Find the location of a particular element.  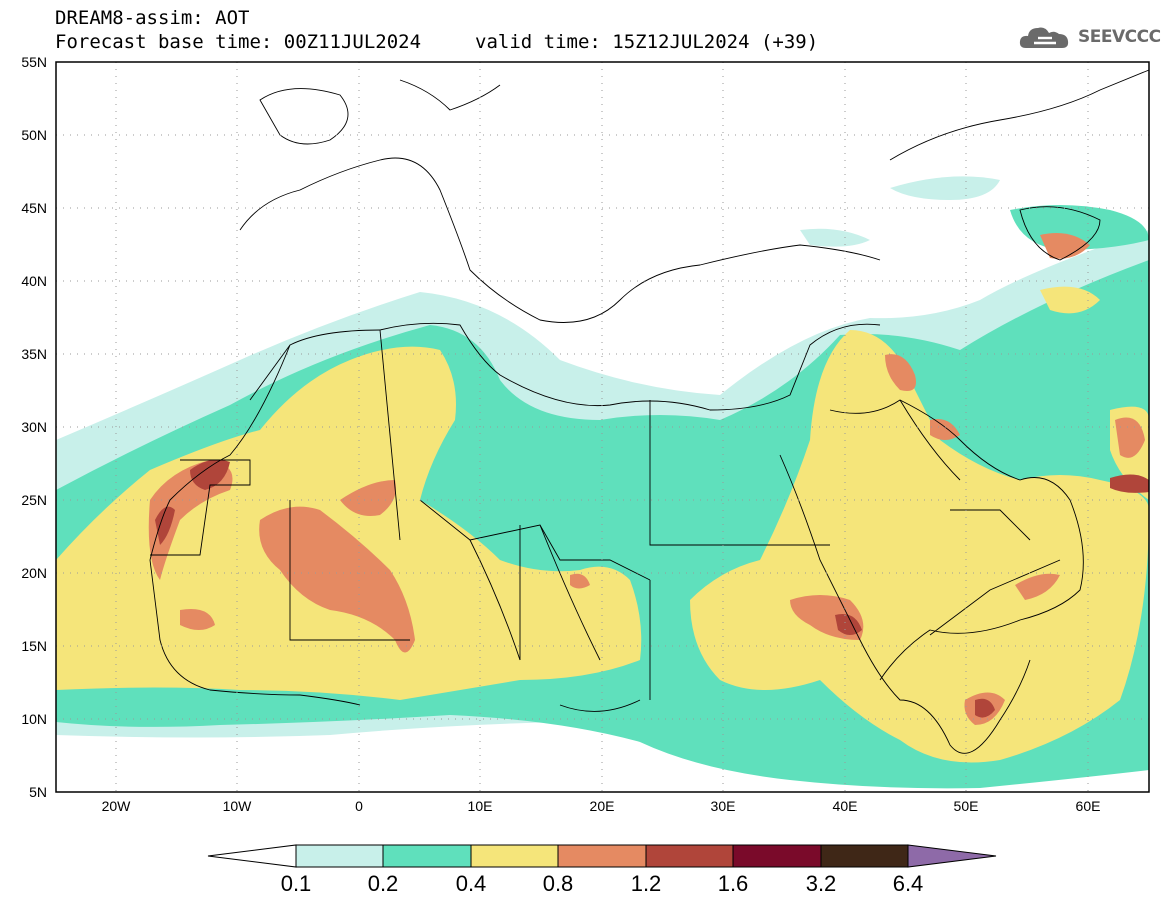

lat-label: 50N is located at coordinates (34, 135).